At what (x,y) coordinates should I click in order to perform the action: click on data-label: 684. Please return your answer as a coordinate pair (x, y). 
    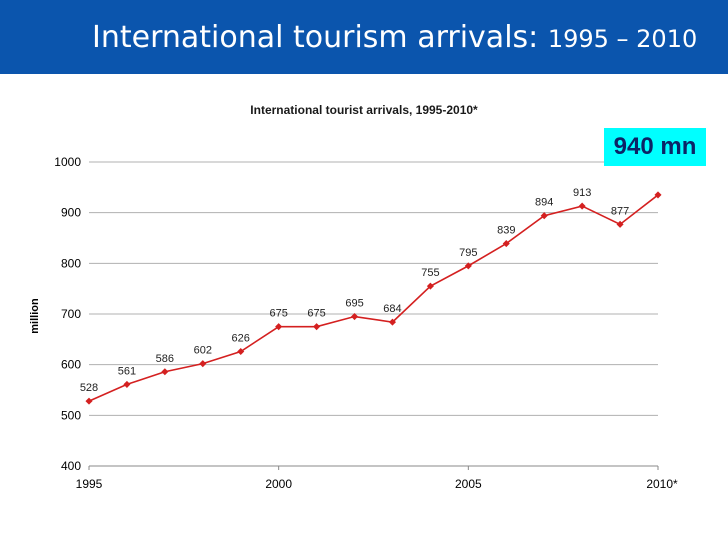
    Looking at the image, I should click on (392, 309).